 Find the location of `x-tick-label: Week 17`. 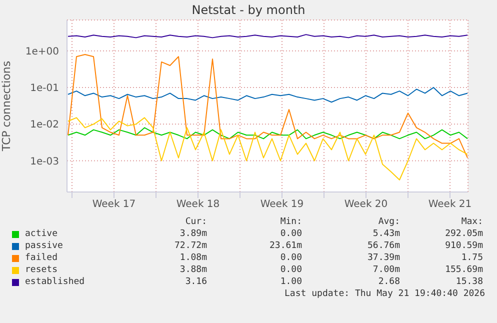

x-tick-label: Week 17 is located at coordinates (114, 204).